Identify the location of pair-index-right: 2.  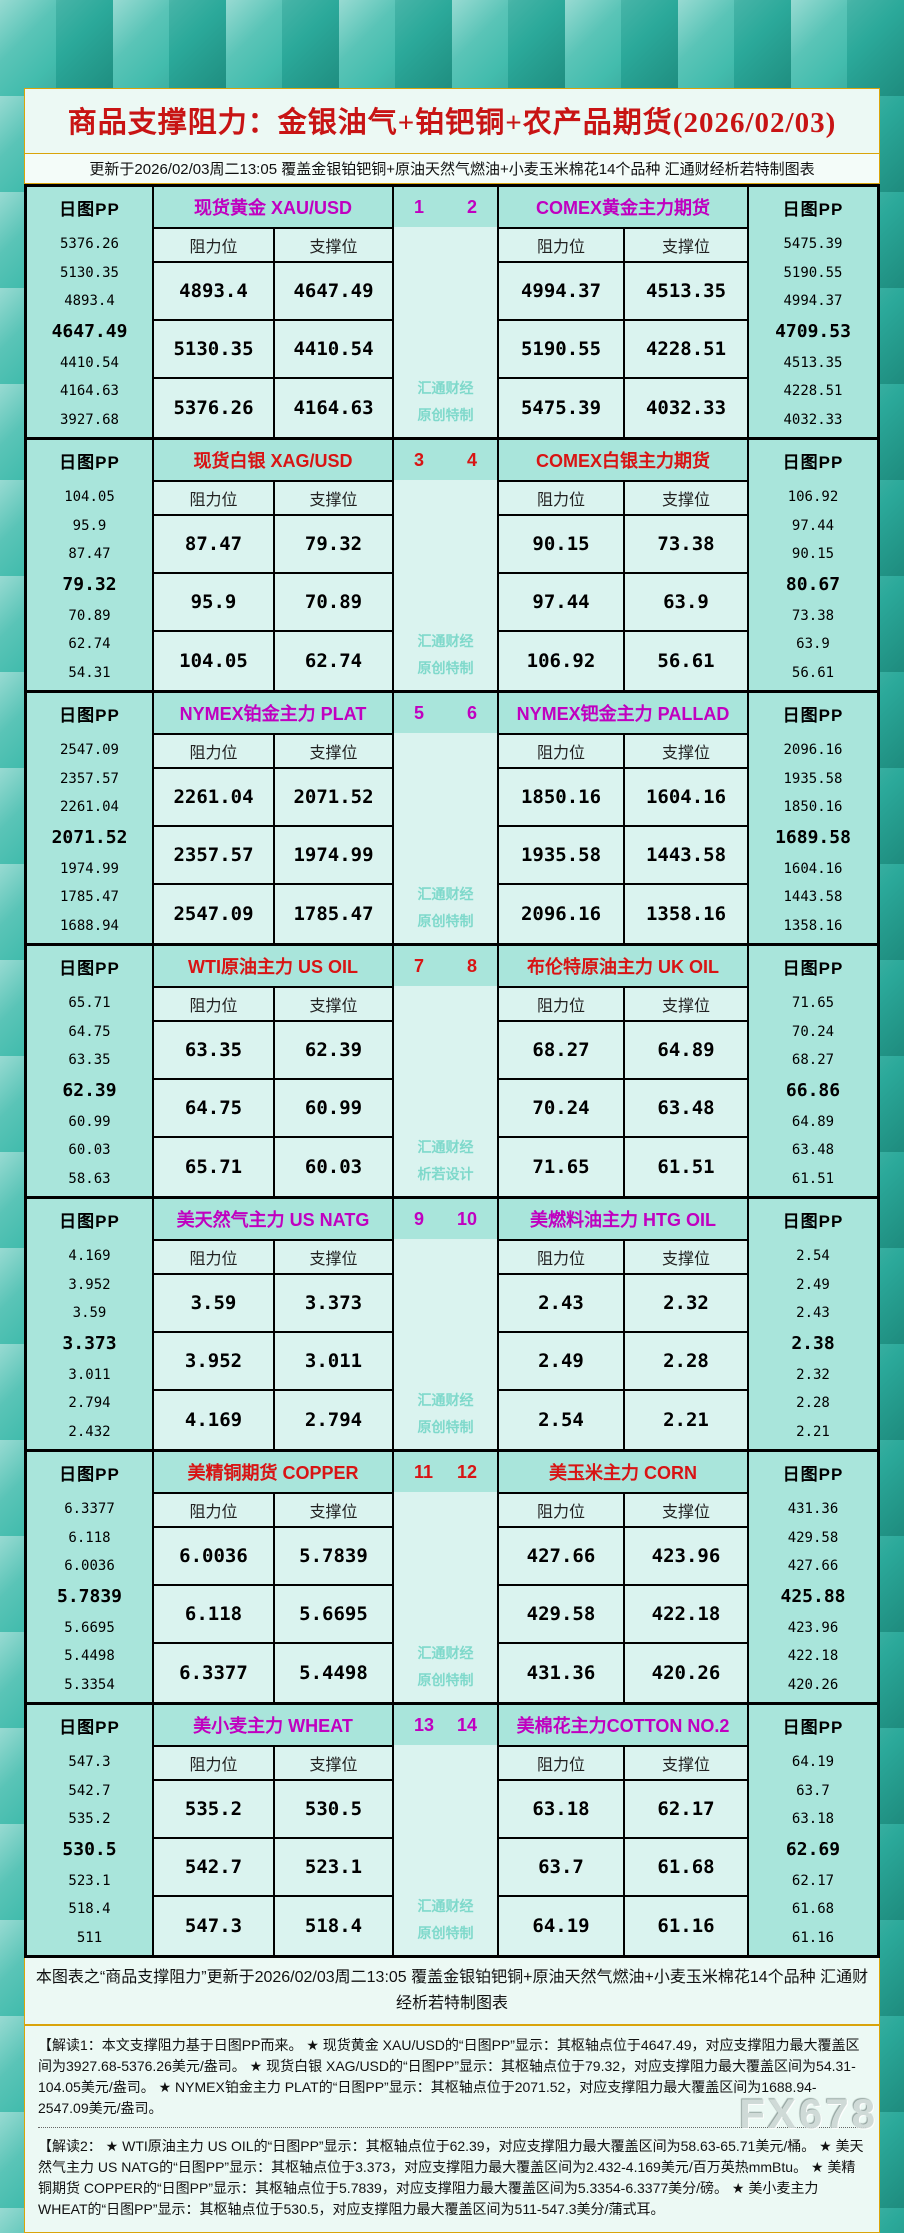
(471, 206).